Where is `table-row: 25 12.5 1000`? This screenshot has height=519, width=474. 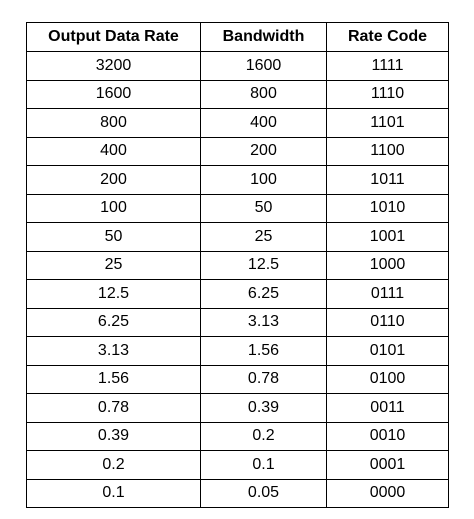
table-row: 25 12.5 1000 is located at coordinates (237, 265).